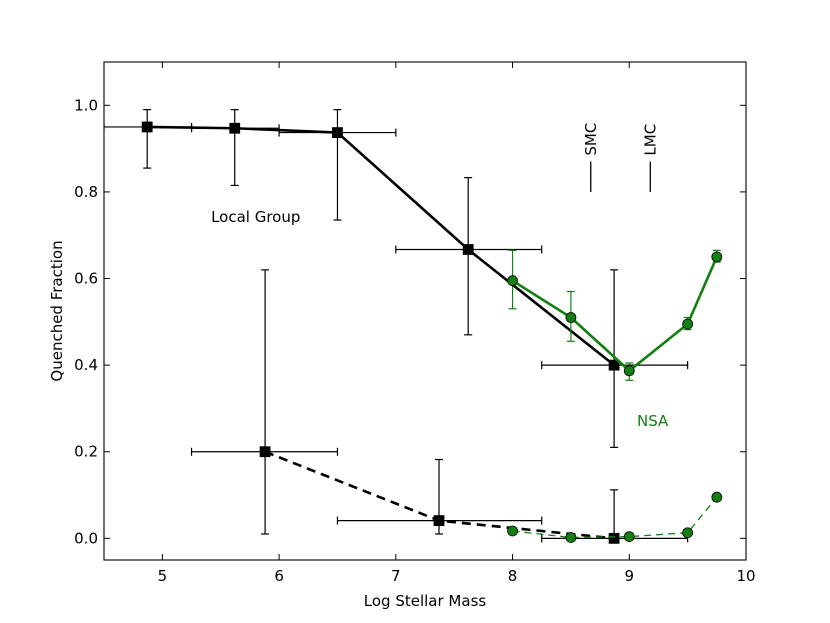 The width and height of the screenshot is (830, 623). What do you see at coordinates (86, 365) in the screenshot?
I see `y-tick-label-2: 0.4` at bounding box center [86, 365].